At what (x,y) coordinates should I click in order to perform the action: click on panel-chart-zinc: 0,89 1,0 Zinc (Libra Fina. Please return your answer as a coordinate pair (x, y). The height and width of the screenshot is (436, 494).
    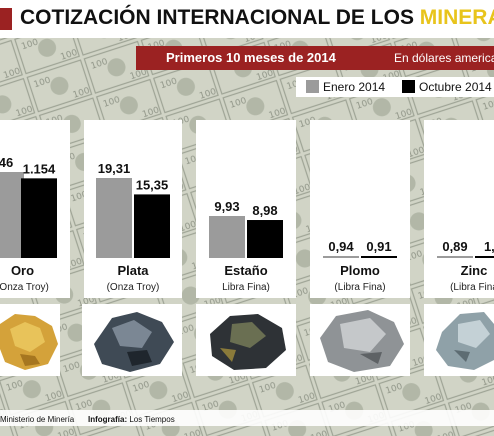
    Looking at the image, I should click on (465, 266).